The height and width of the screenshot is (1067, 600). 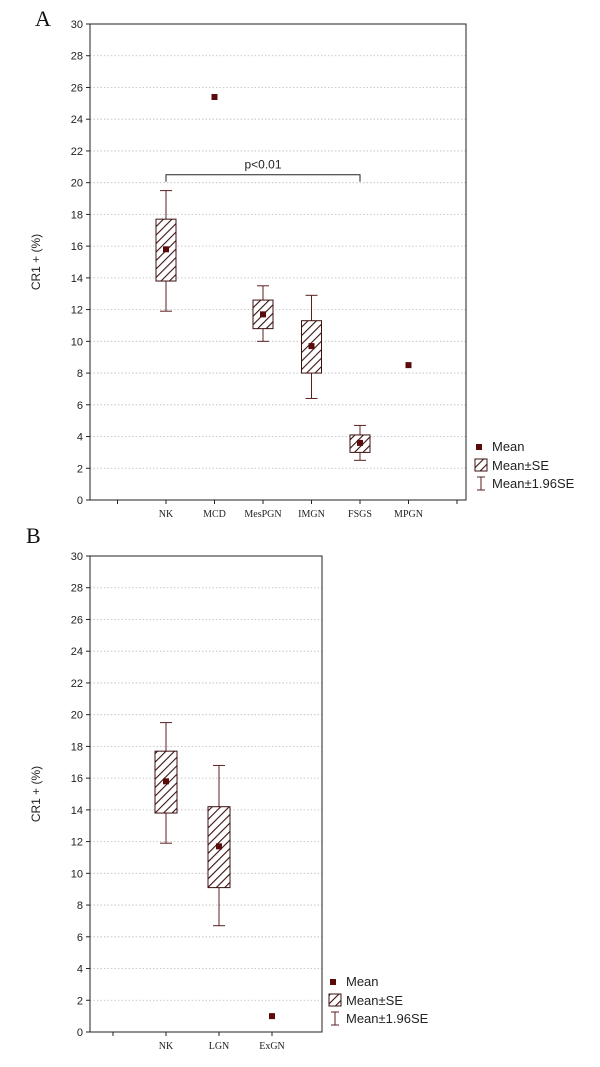 I want to click on panel-a-category-label-mespgn: MesPGN, so click(x=262, y=514).